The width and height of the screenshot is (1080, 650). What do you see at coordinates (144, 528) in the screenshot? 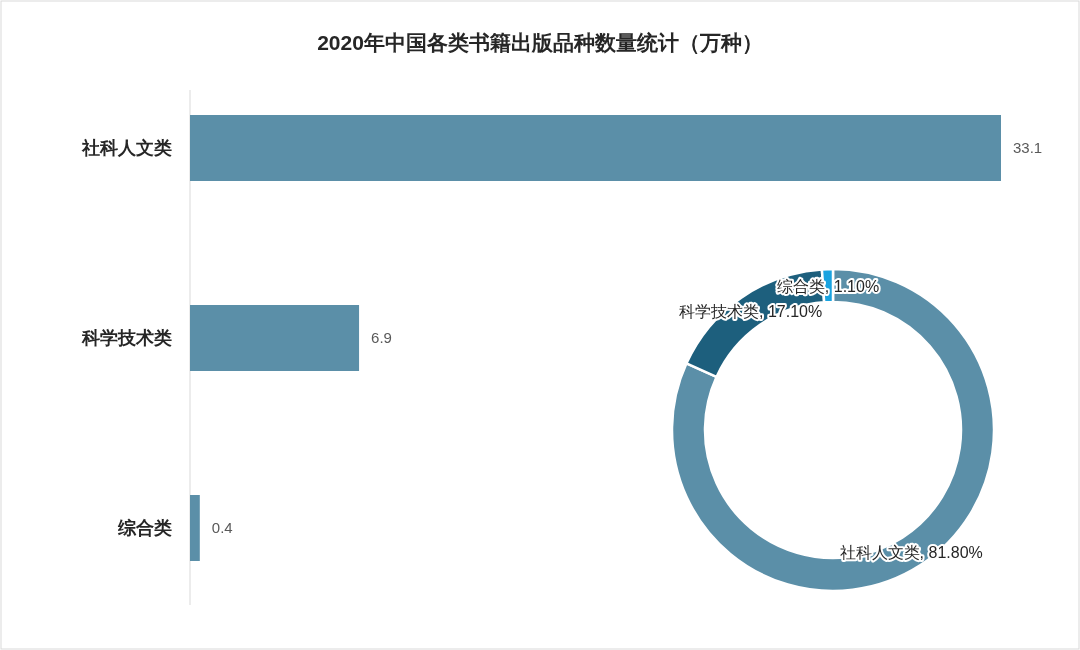
I see `y-tick-label: 综合类` at bounding box center [144, 528].